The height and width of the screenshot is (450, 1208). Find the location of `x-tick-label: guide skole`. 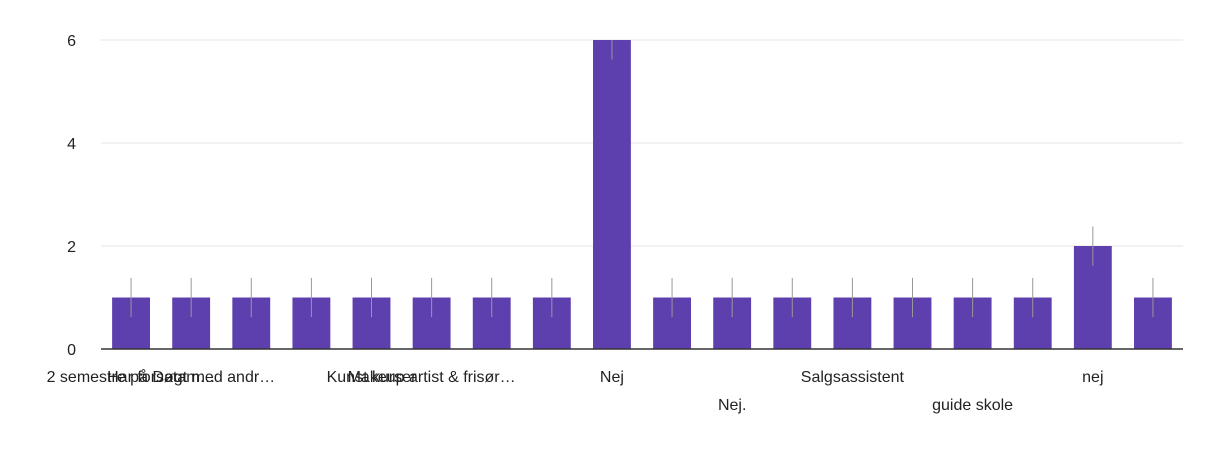

x-tick-label: guide skole is located at coordinates (972, 405).